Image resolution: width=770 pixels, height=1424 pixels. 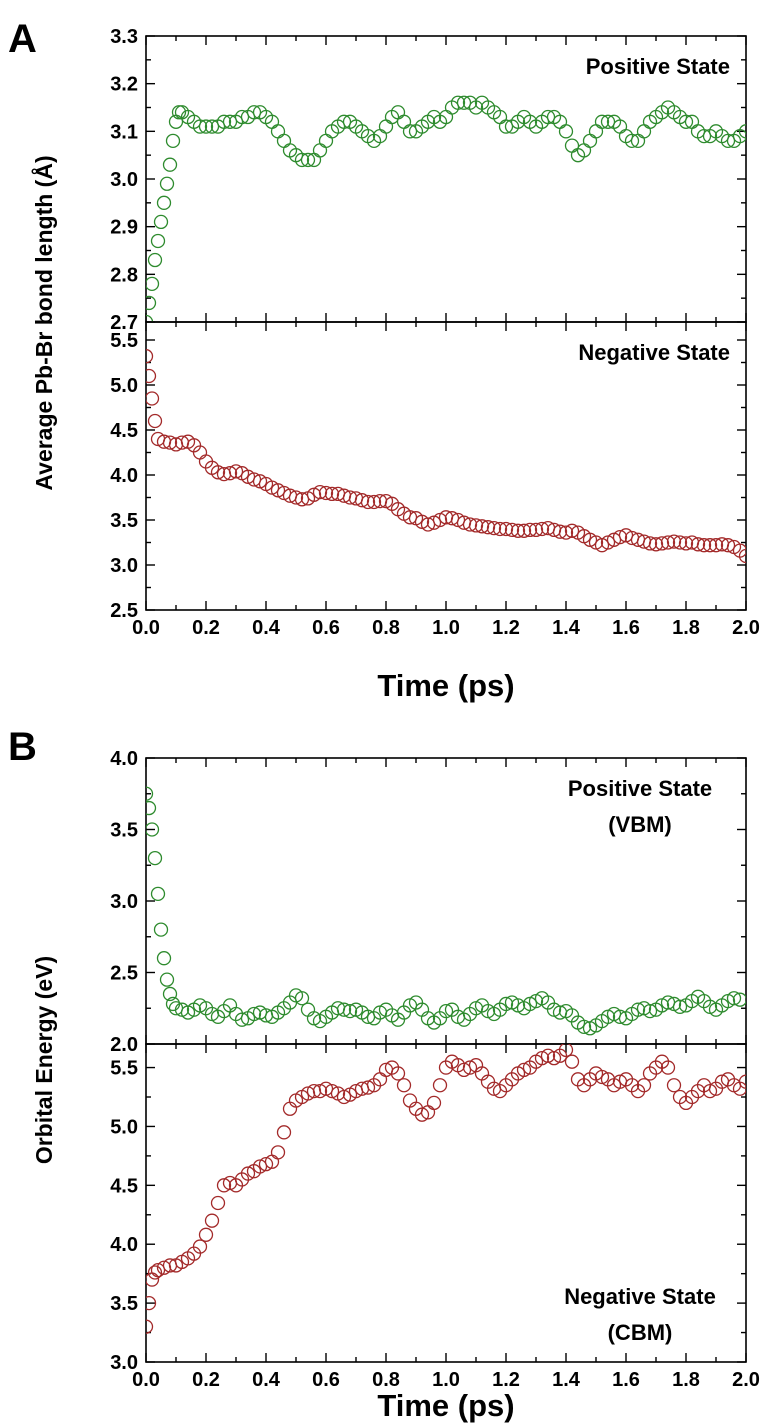 What do you see at coordinates (124, 275) in the screenshot?
I see `y-tick-label: 2.8` at bounding box center [124, 275].